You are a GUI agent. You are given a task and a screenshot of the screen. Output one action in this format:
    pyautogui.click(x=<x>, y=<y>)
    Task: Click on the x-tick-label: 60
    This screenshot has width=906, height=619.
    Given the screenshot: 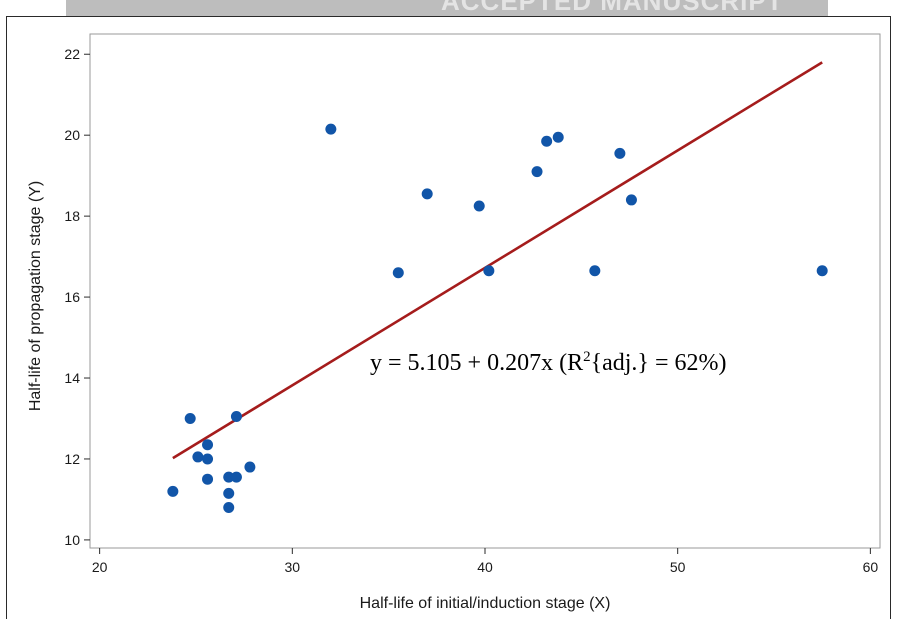 What is the action you would take?
    pyautogui.click(x=871, y=567)
    